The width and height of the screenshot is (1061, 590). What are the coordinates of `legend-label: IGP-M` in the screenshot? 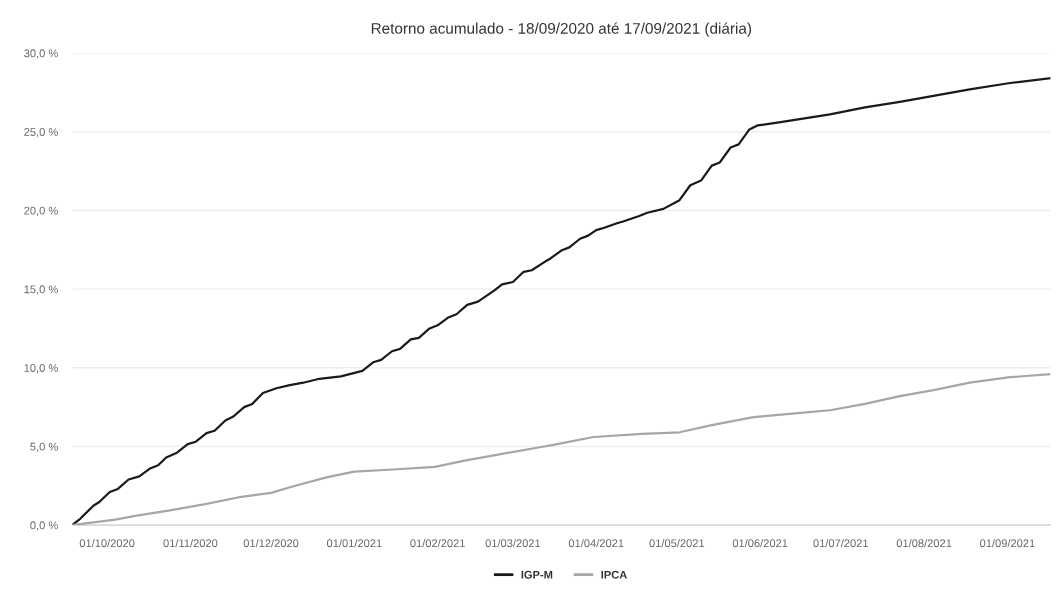 It's located at (537, 574).